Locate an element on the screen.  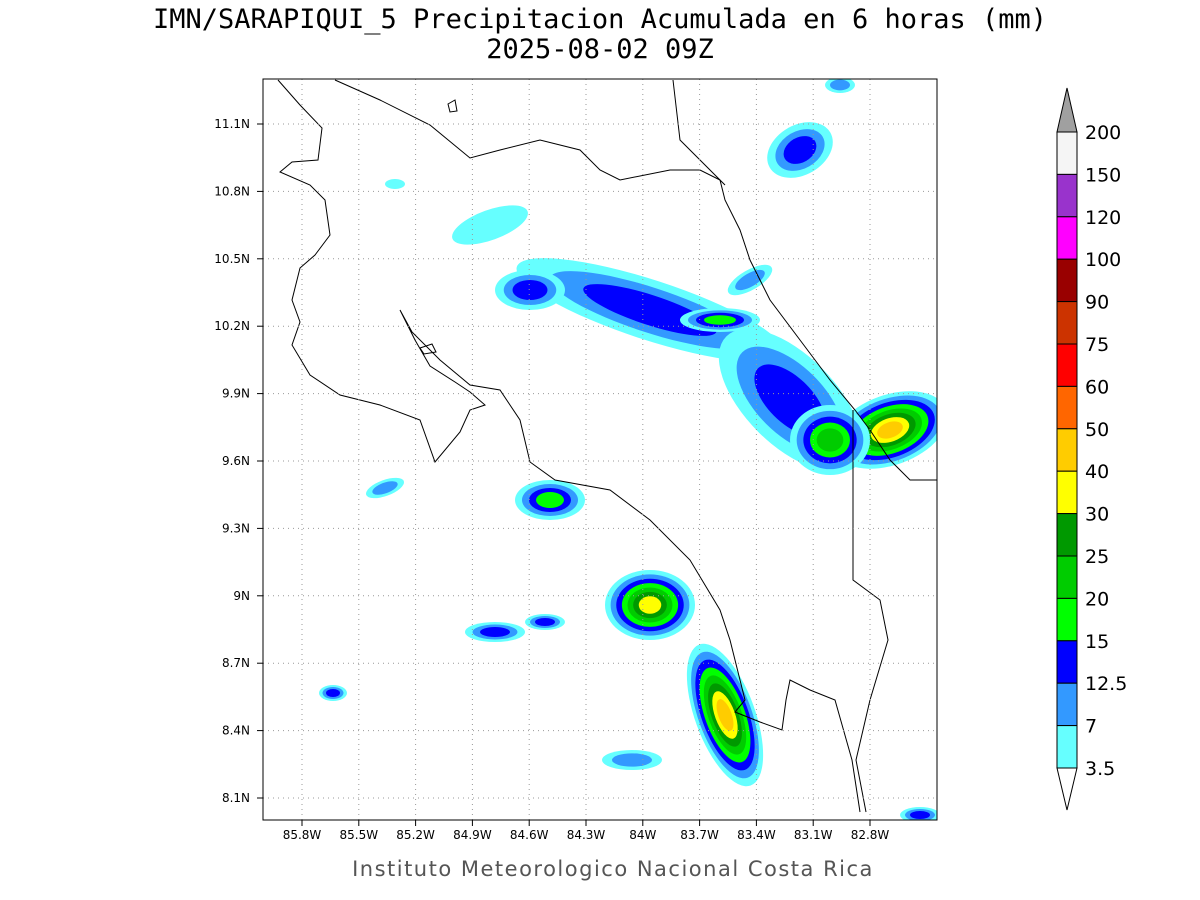
colorbar-label: 3.5 is located at coordinates (1100, 769).